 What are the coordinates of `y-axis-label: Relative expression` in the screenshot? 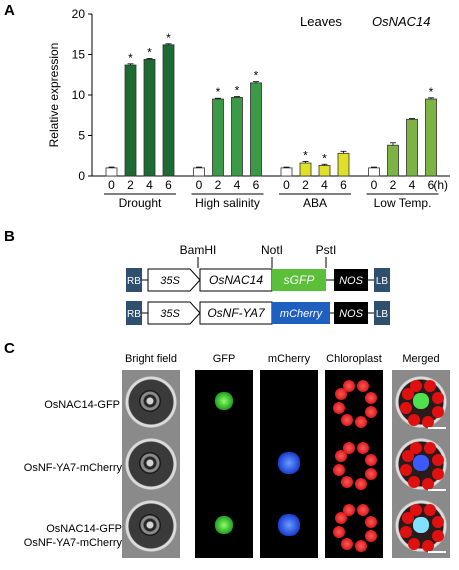 It's located at (54, 95).